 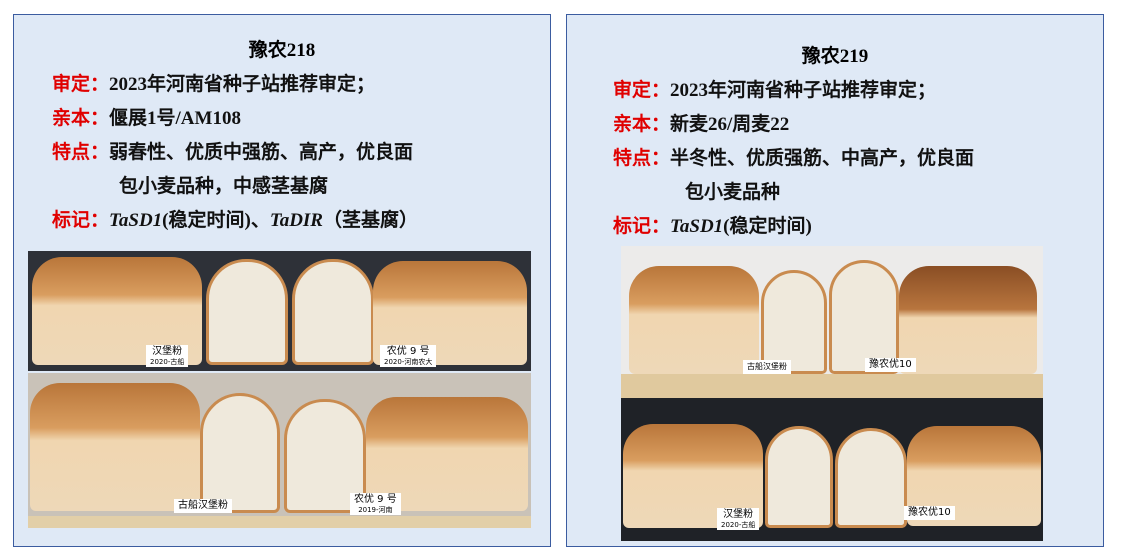 What do you see at coordinates (370, 220) in the screenshot?
I see `line-text: （茎基腐）` at bounding box center [370, 220].